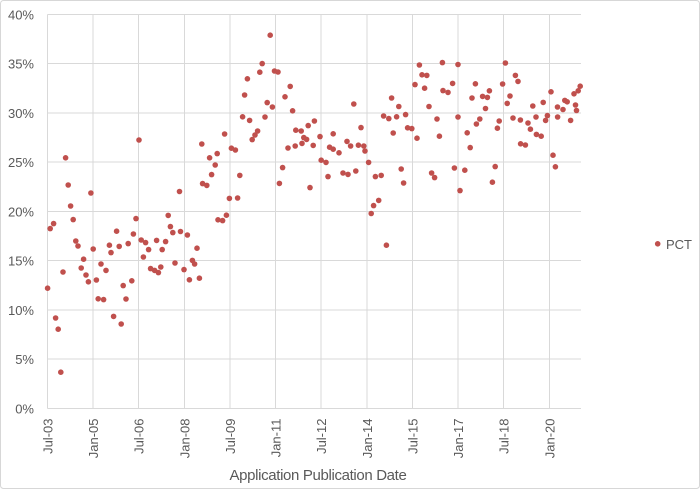 Image resolution: width=700 pixels, height=494 pixels. Describe the element at coordinates (21, 162) in the screenshot. I see `svg-text: 25%` at that location.